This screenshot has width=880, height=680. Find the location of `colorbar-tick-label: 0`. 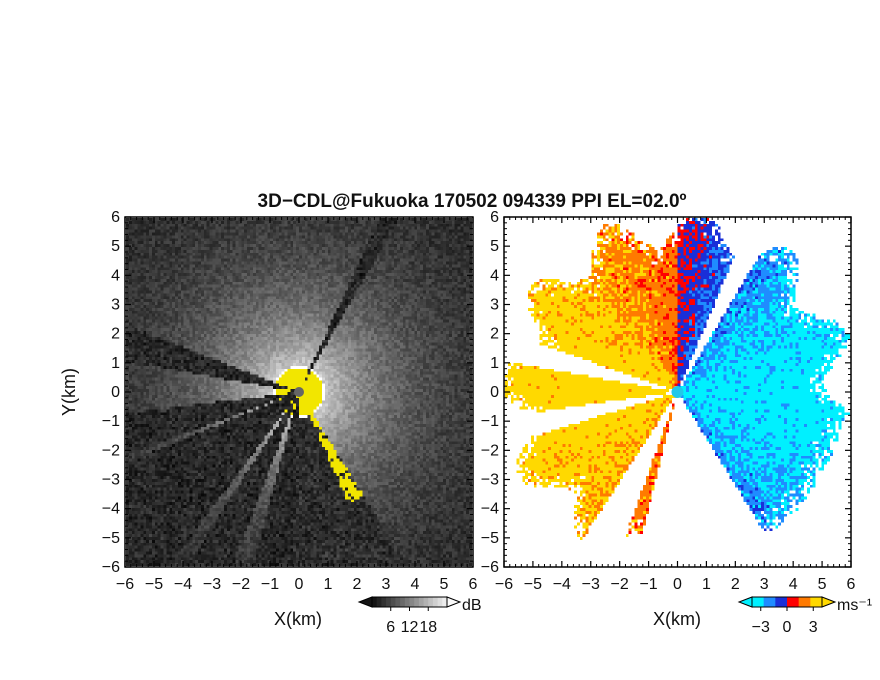

colorbar-tick-label: 0 is located at coordinates (787, 627).